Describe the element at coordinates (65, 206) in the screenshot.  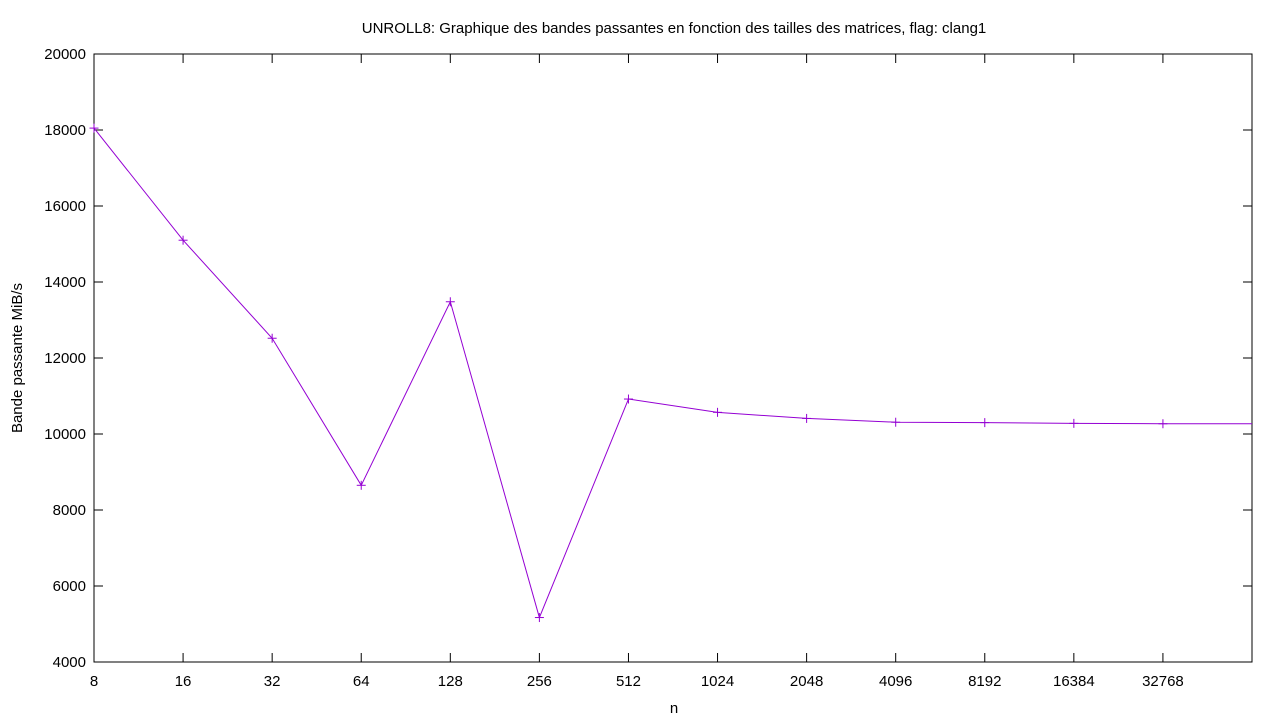
I see `y-tick-label: 16000` at that location.